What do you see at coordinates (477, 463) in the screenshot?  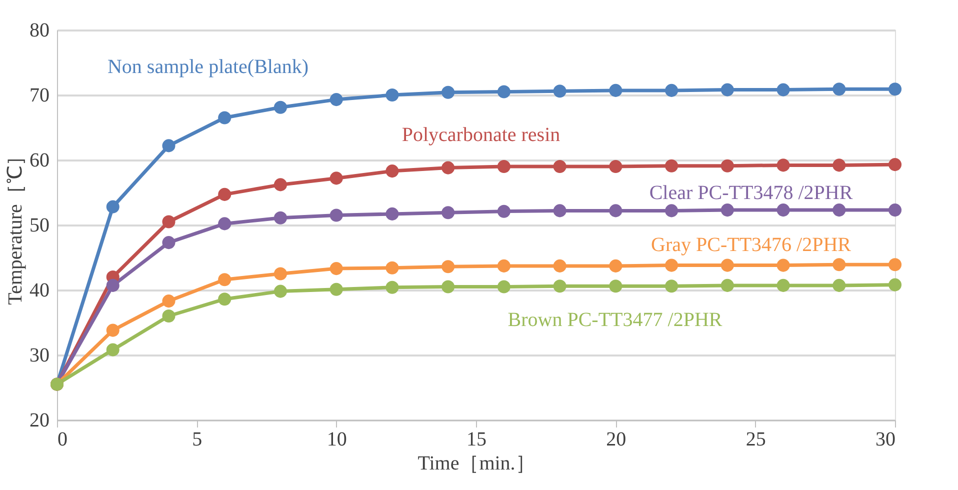 I see `x-axis-title: Time［min.］` at bounding box center [477, 463].